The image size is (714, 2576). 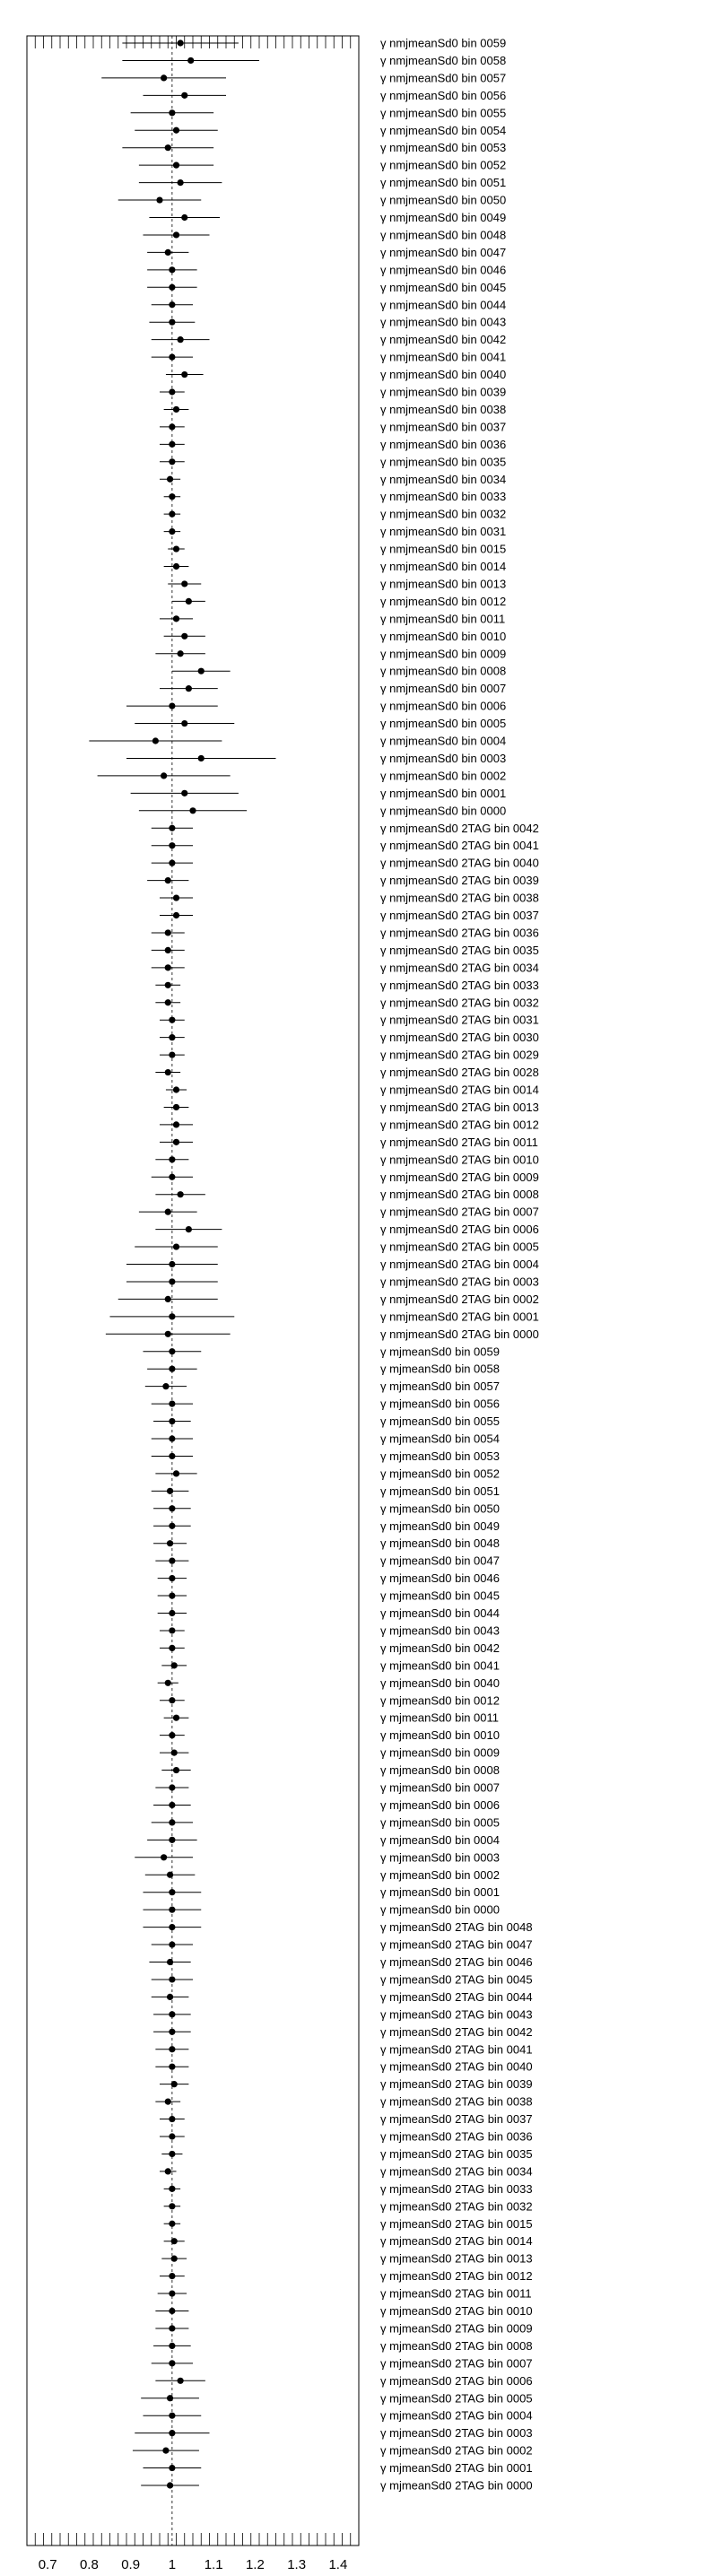 What do you see at coordinates (460, 828) in the screenshot?
I see `row-label: γ nmjmeanSd0 2TAG bin 0042` at bounding box center [460, 828].